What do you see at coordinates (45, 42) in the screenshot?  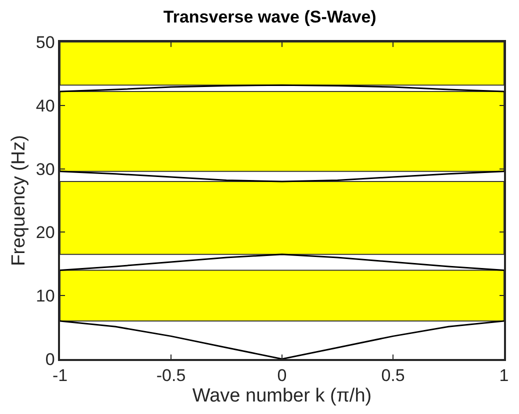 I see `y-tick-label: 50` at bounding box center [45, 42].